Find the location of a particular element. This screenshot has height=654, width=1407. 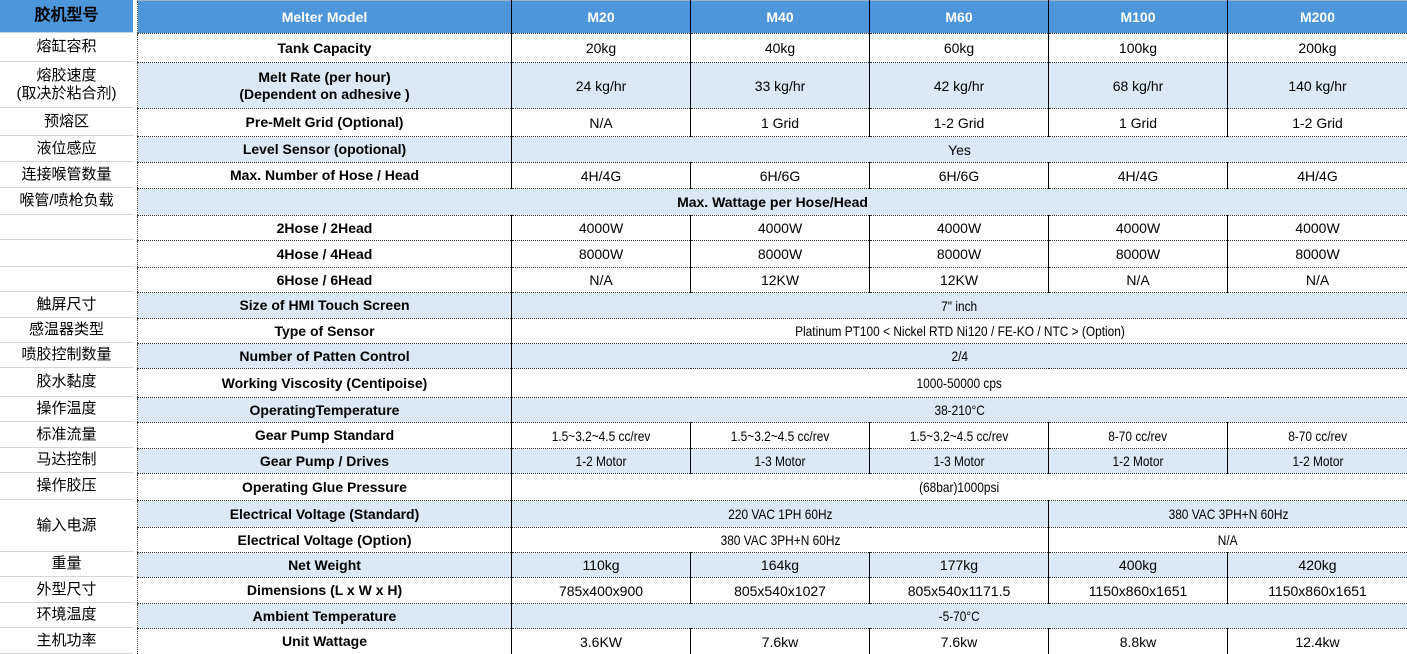

cell-text: N/A is located at coordinates (1228, 540).